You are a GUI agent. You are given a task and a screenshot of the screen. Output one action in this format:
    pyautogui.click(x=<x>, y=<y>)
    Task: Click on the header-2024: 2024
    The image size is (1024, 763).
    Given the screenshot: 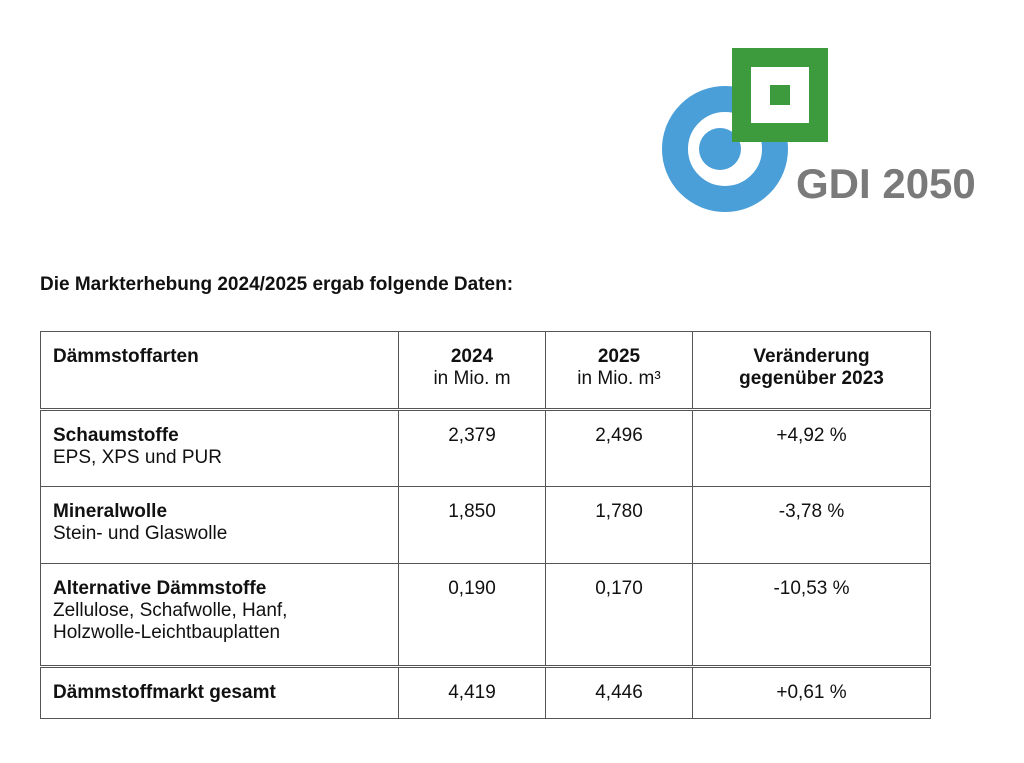 What is the action you would take?
    pyautogui.click(x=472, y=356)
    